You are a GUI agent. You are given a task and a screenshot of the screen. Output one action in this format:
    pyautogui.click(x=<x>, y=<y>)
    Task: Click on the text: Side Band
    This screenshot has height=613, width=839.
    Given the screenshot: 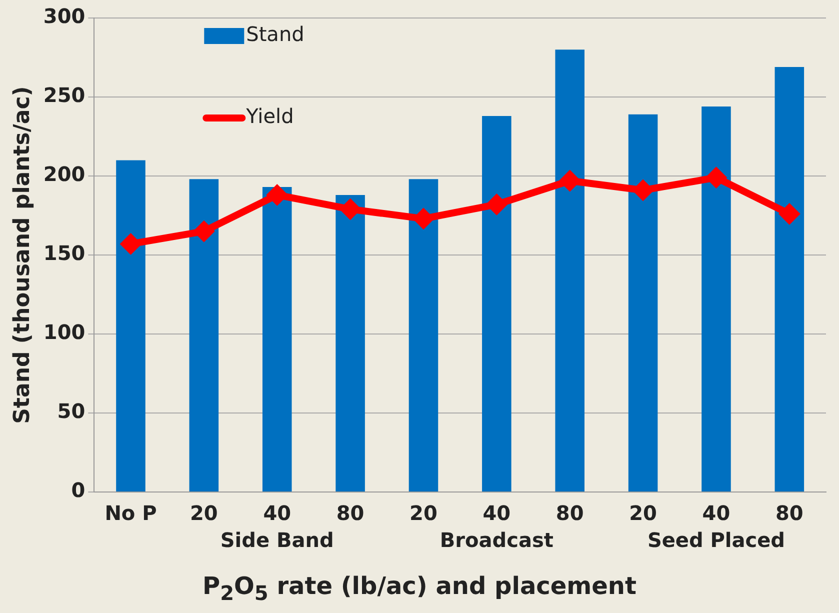 What is the action you would take?
    pyautogui.click(x=277, y=540)
    